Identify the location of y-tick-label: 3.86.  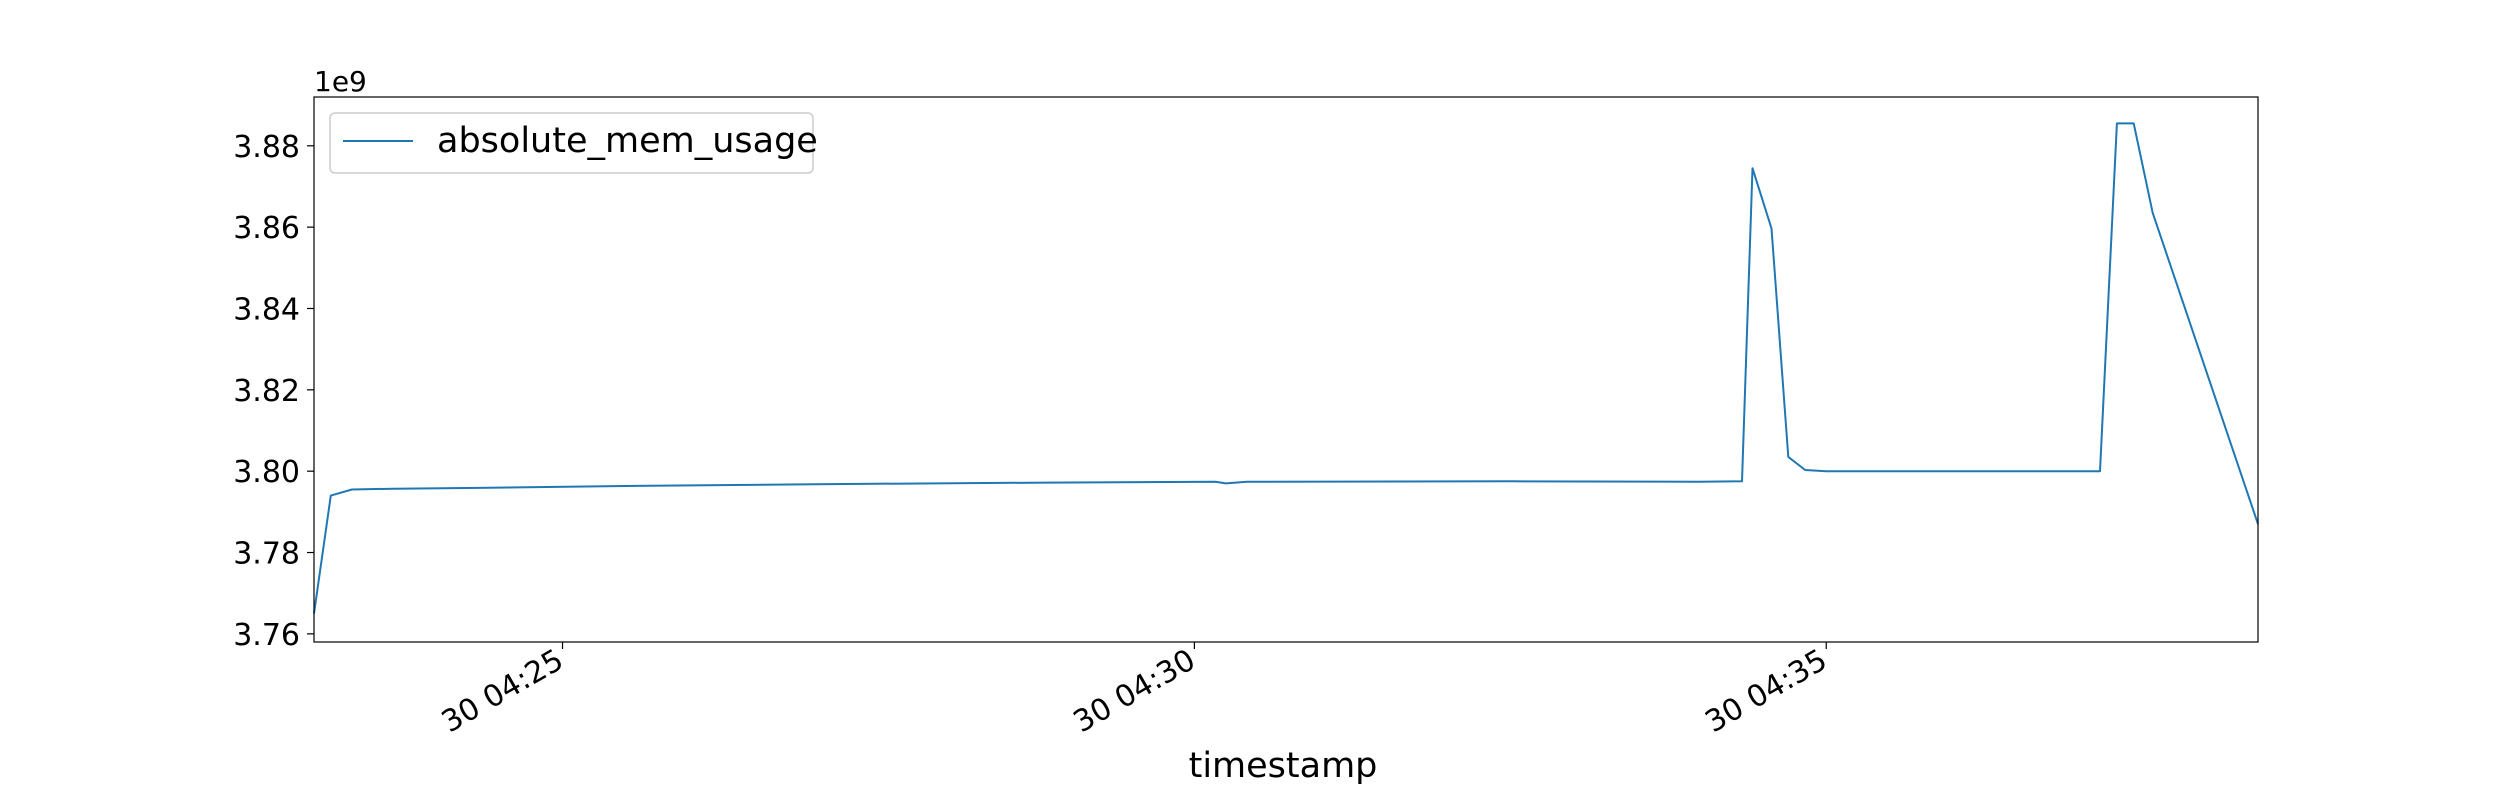
(266, 228).